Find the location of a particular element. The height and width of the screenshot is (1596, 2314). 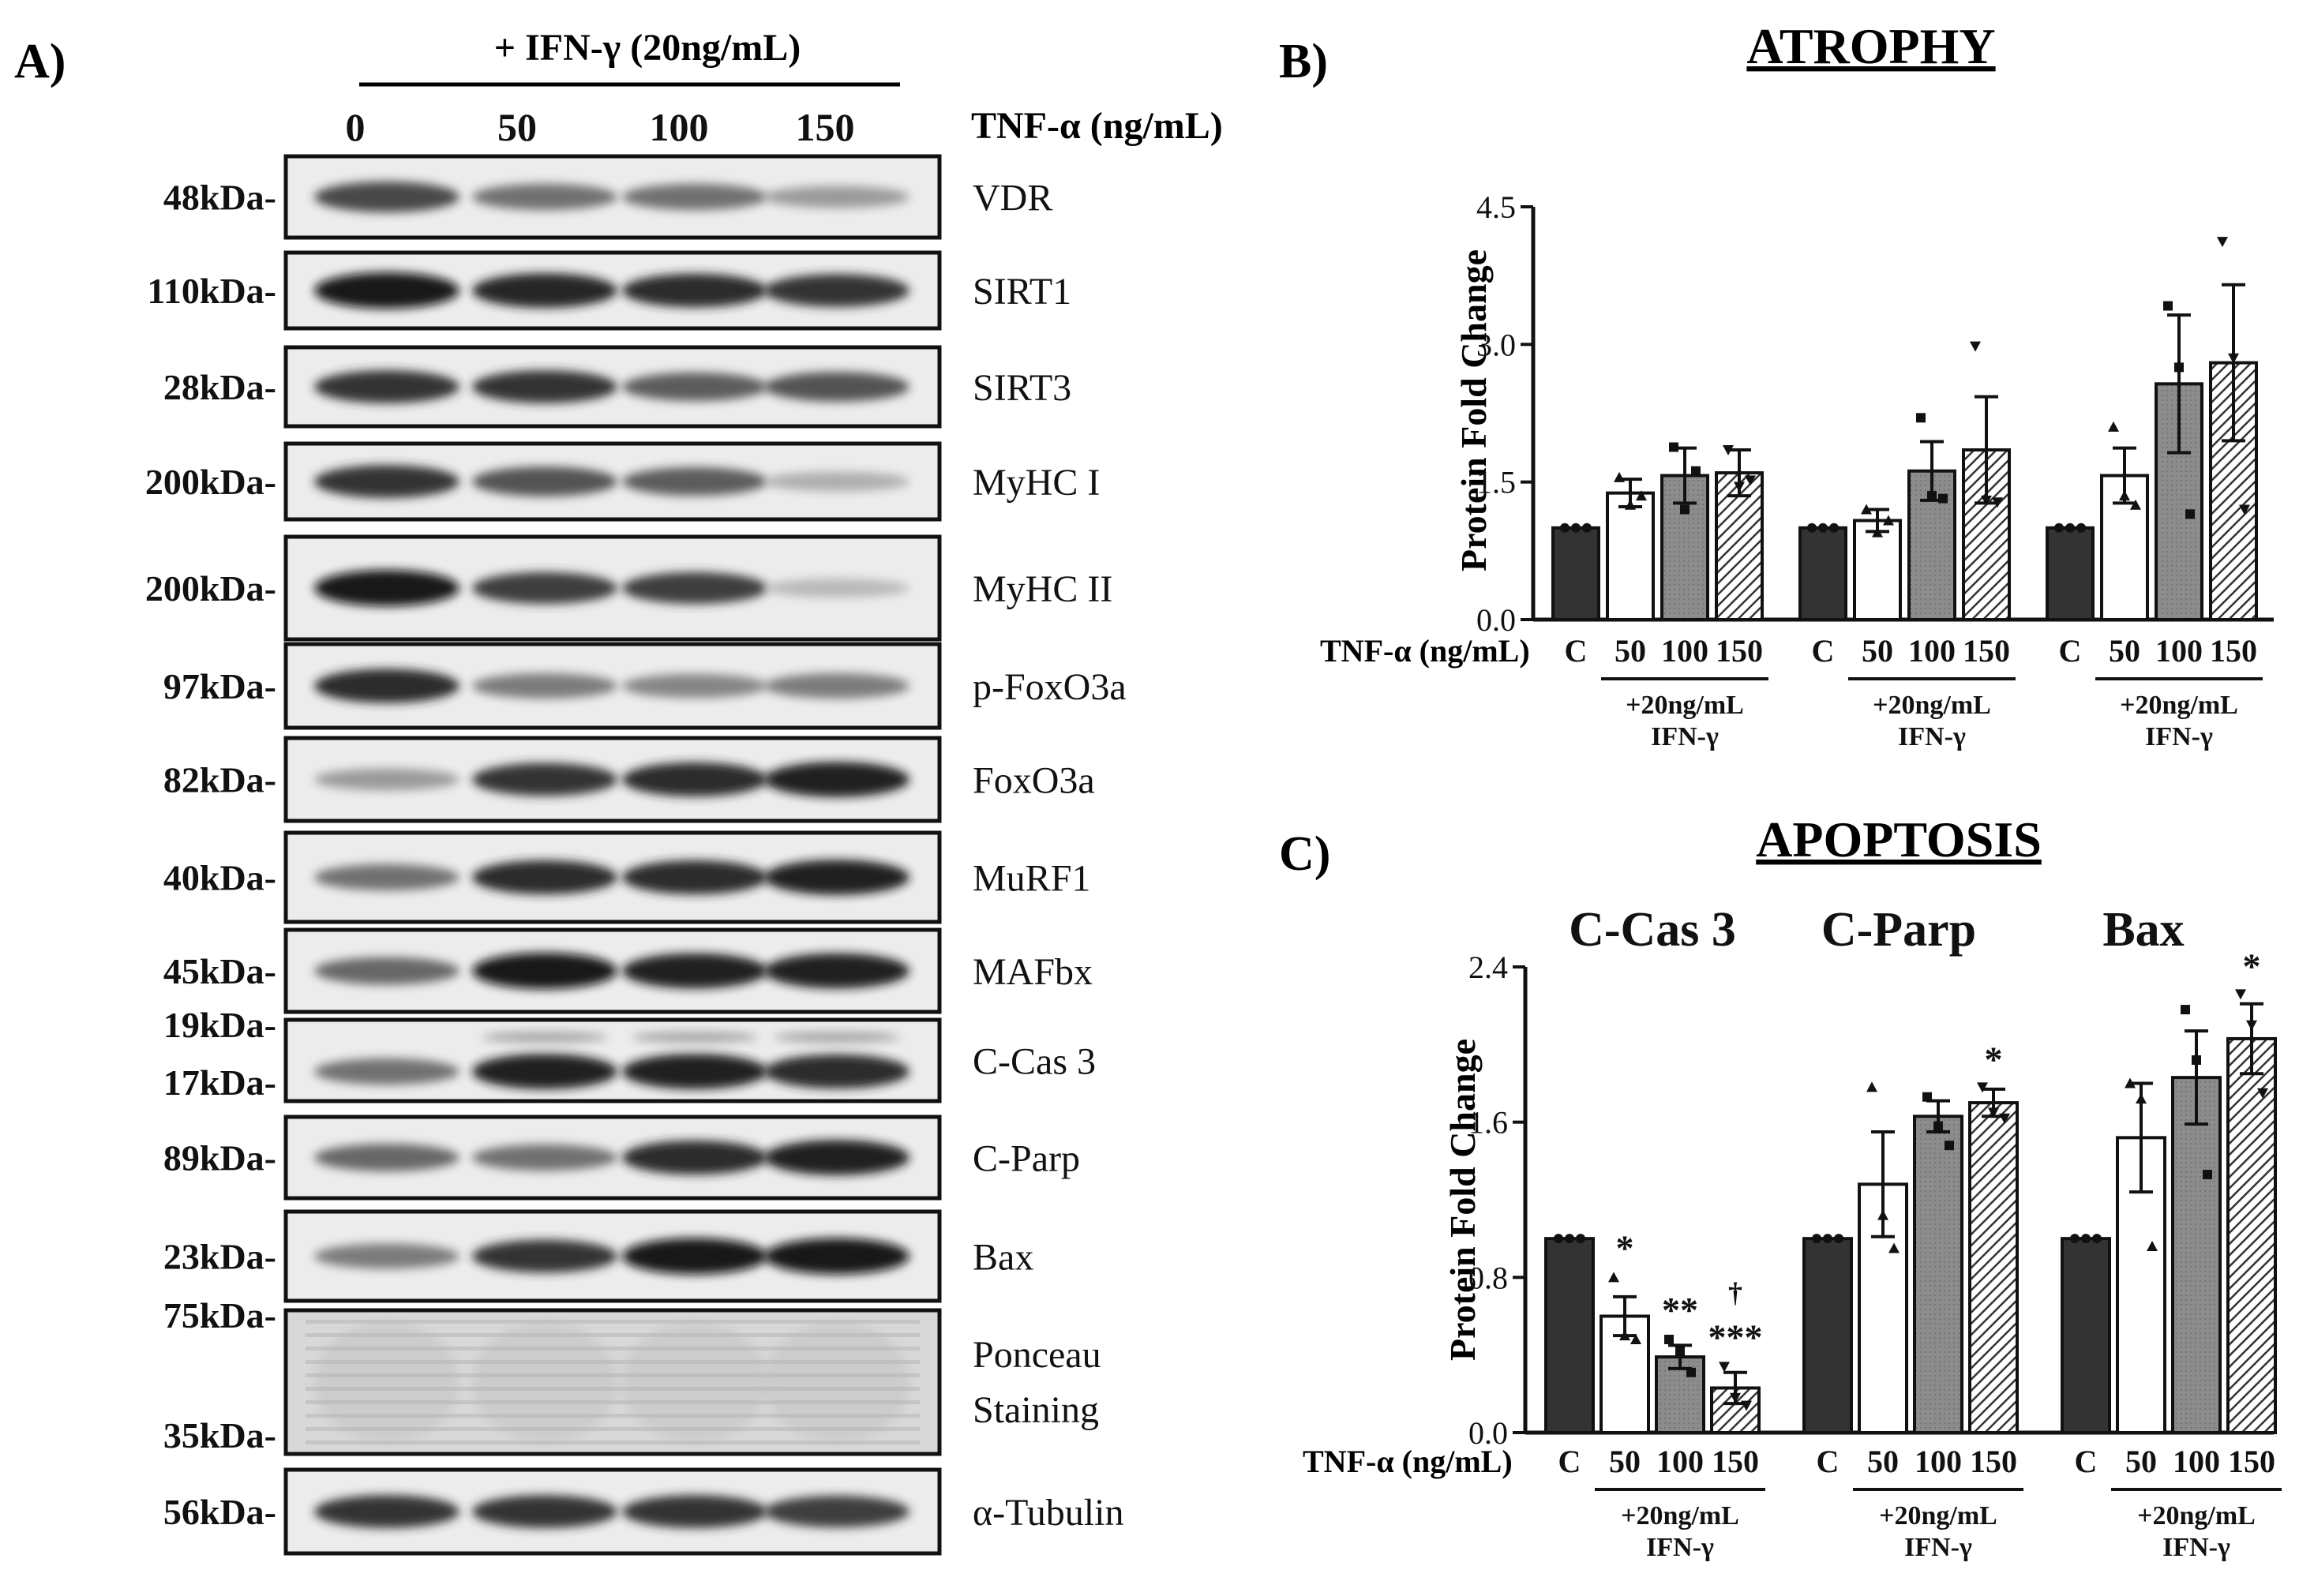

protein-label-c-cas-3: C-Cas 3 is located at coordinates (1034, 1062).